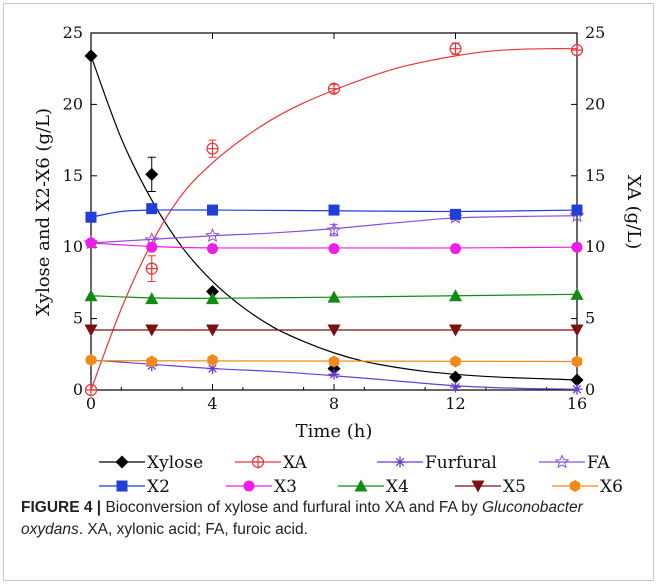 The width and height of the screenshot is (659, 587). I want to click on x-tick-label: 8, so click(334, 403).